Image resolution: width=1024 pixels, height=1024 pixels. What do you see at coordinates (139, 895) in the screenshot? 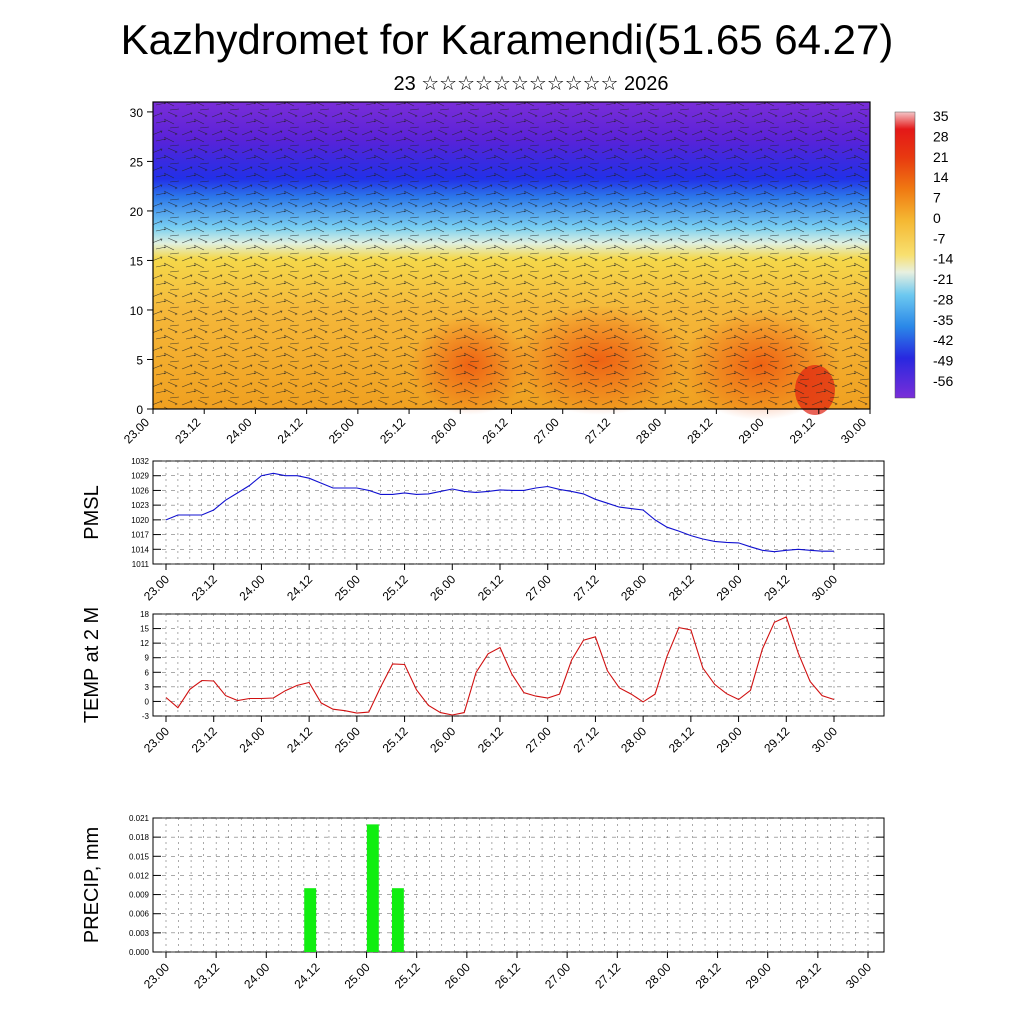
I see `y-tick-label: 0.009` at bounding box center [139, 895].